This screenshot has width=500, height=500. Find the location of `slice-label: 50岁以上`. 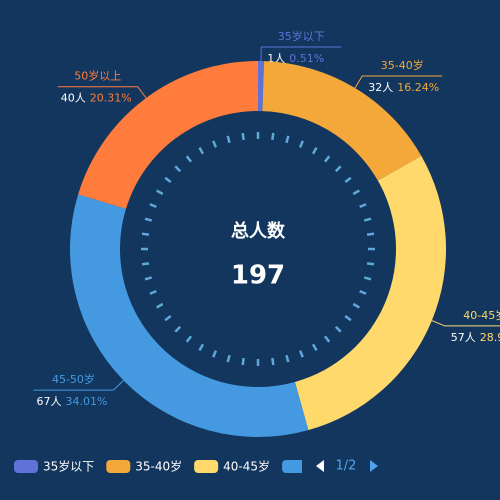

slice-label: 50岁以上 is located at coordinates (97, 76).